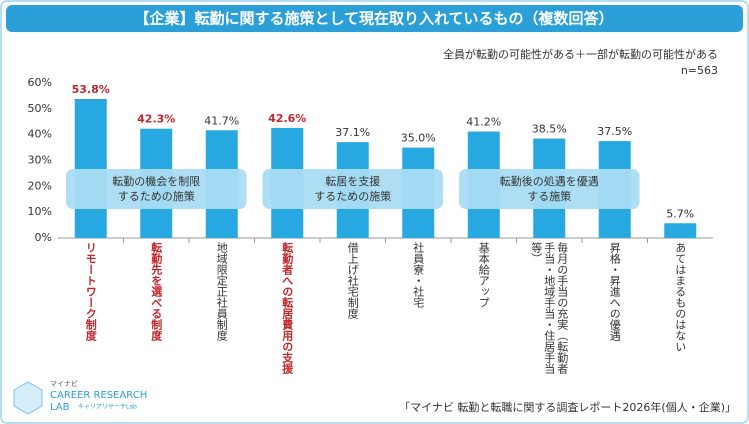 The height and width of the screenshot is (424, 749). I want to click on x-tick-label: 転勤先を選べる制度, so click(156, 291).